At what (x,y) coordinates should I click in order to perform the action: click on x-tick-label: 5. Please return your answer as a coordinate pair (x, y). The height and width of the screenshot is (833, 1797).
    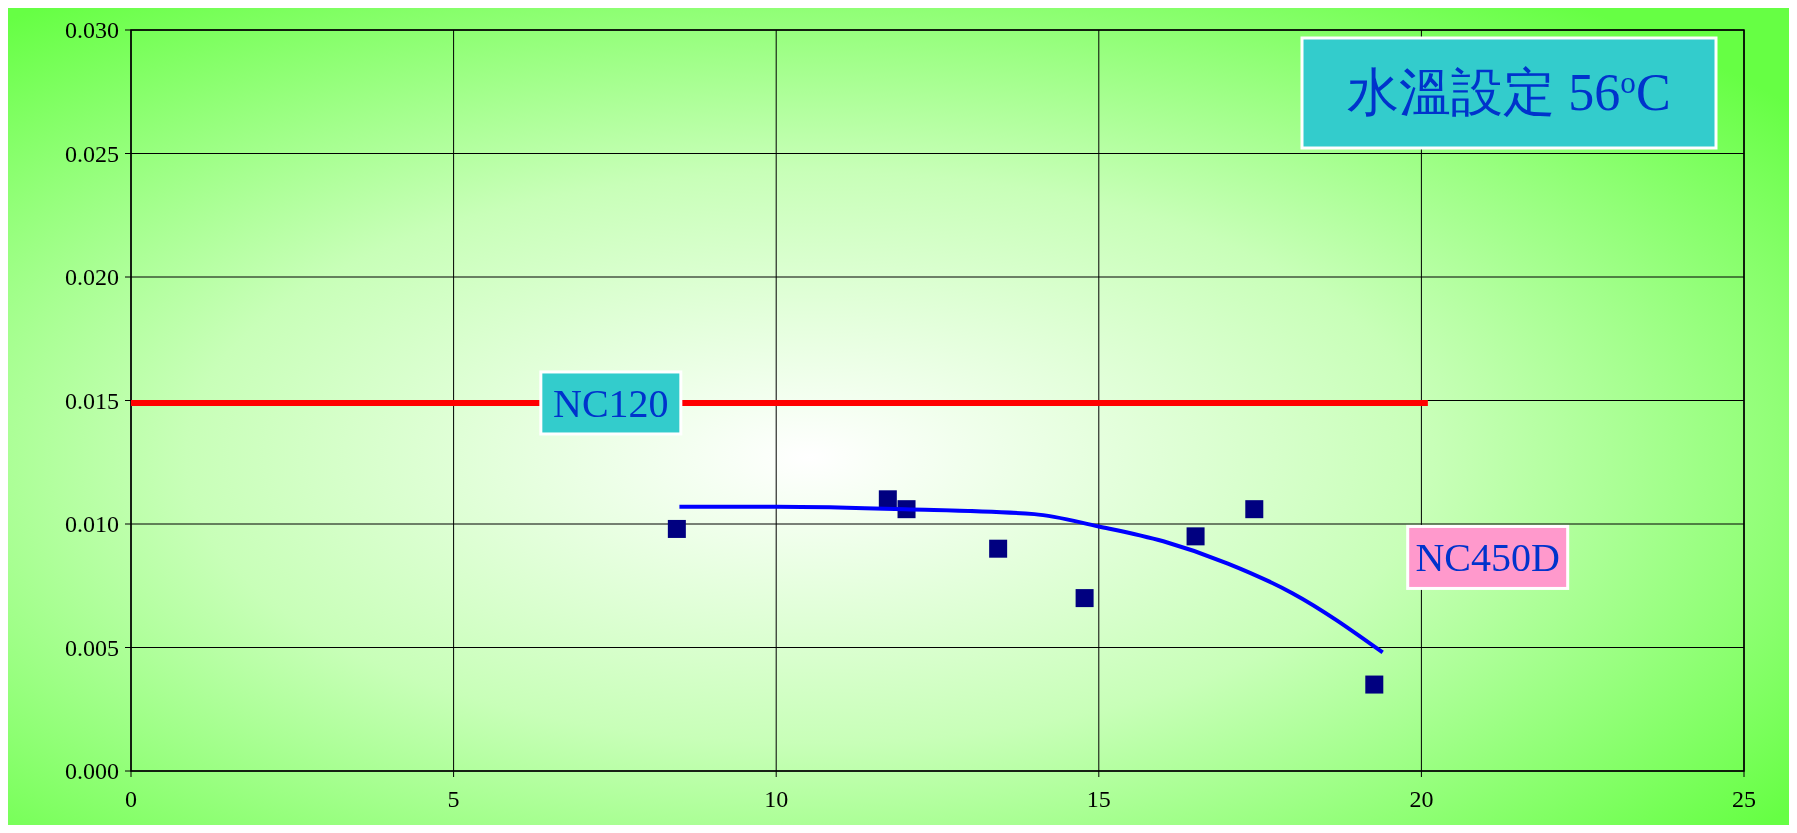
    Looking at the image, I should click on (453, 799).